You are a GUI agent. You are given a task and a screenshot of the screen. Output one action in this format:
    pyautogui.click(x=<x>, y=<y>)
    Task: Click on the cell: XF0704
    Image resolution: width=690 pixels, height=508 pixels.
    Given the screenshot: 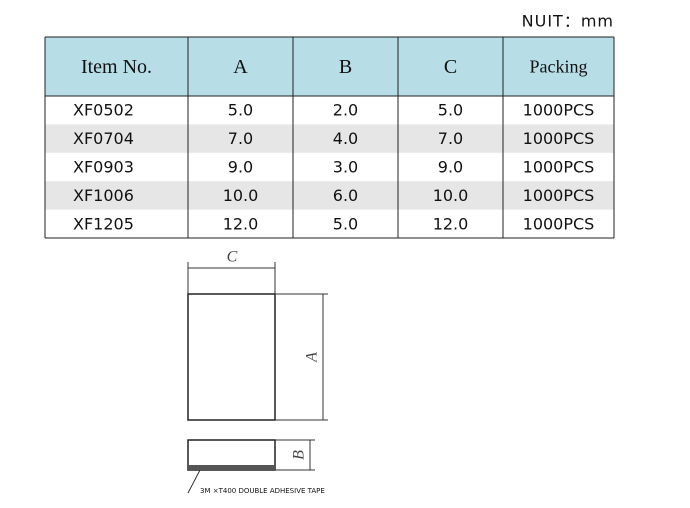 What is the action you would take?
    pyautogui.click(x=103, y=138)
    